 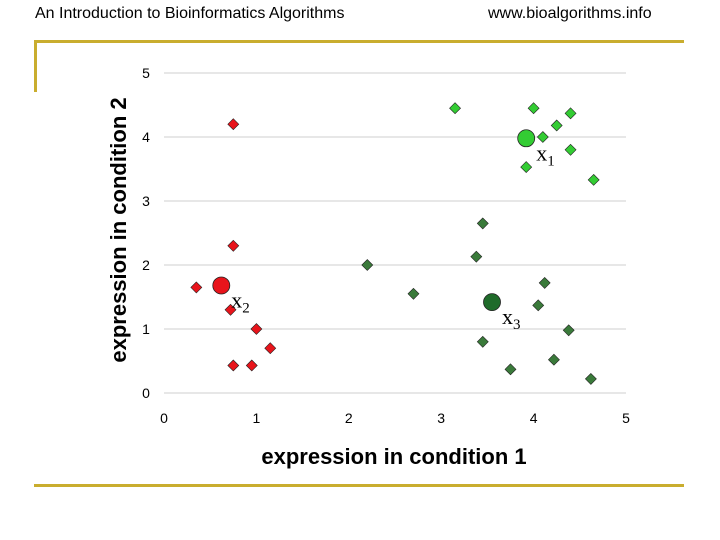 What do you see at coordinates (146, 329) in the screenshot?
I see `y-tick-label: 1` at bounding box center [146, 329].